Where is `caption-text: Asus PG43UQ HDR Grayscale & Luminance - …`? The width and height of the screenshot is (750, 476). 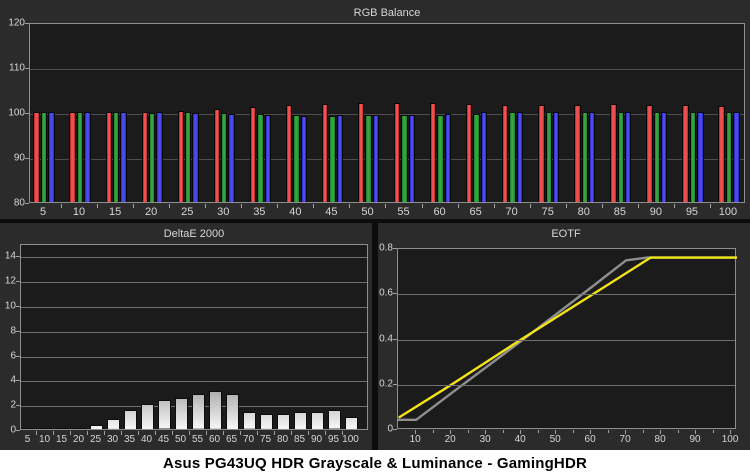
caption-text: Asus PG43UQ HDR Grayscale & Luminance - … is located at coordinates (375, 463).